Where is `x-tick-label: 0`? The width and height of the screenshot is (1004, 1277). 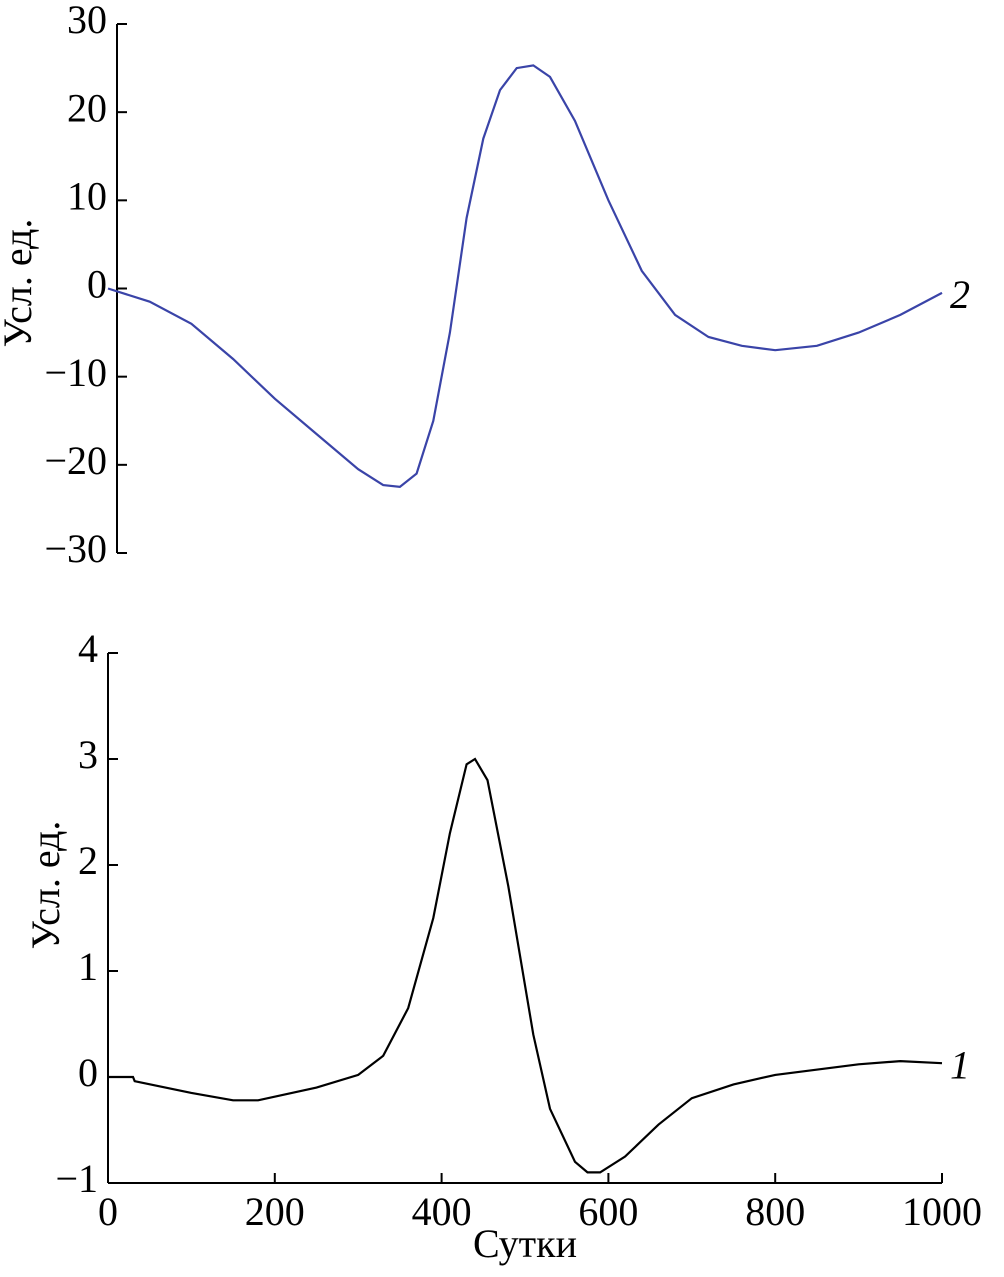
x-tick-label: 0 is located at coordinates (108, 1211).